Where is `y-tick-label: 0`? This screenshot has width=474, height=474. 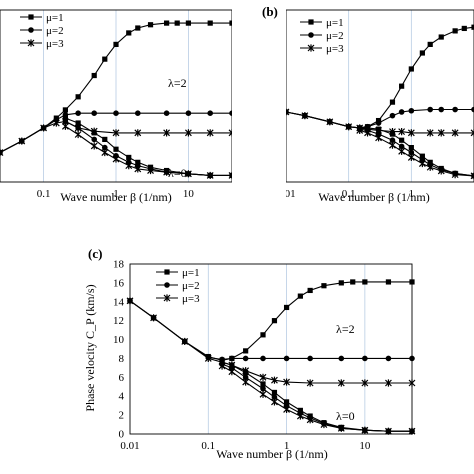 y-tick-label: 0 is located at coordinates (278, 183).